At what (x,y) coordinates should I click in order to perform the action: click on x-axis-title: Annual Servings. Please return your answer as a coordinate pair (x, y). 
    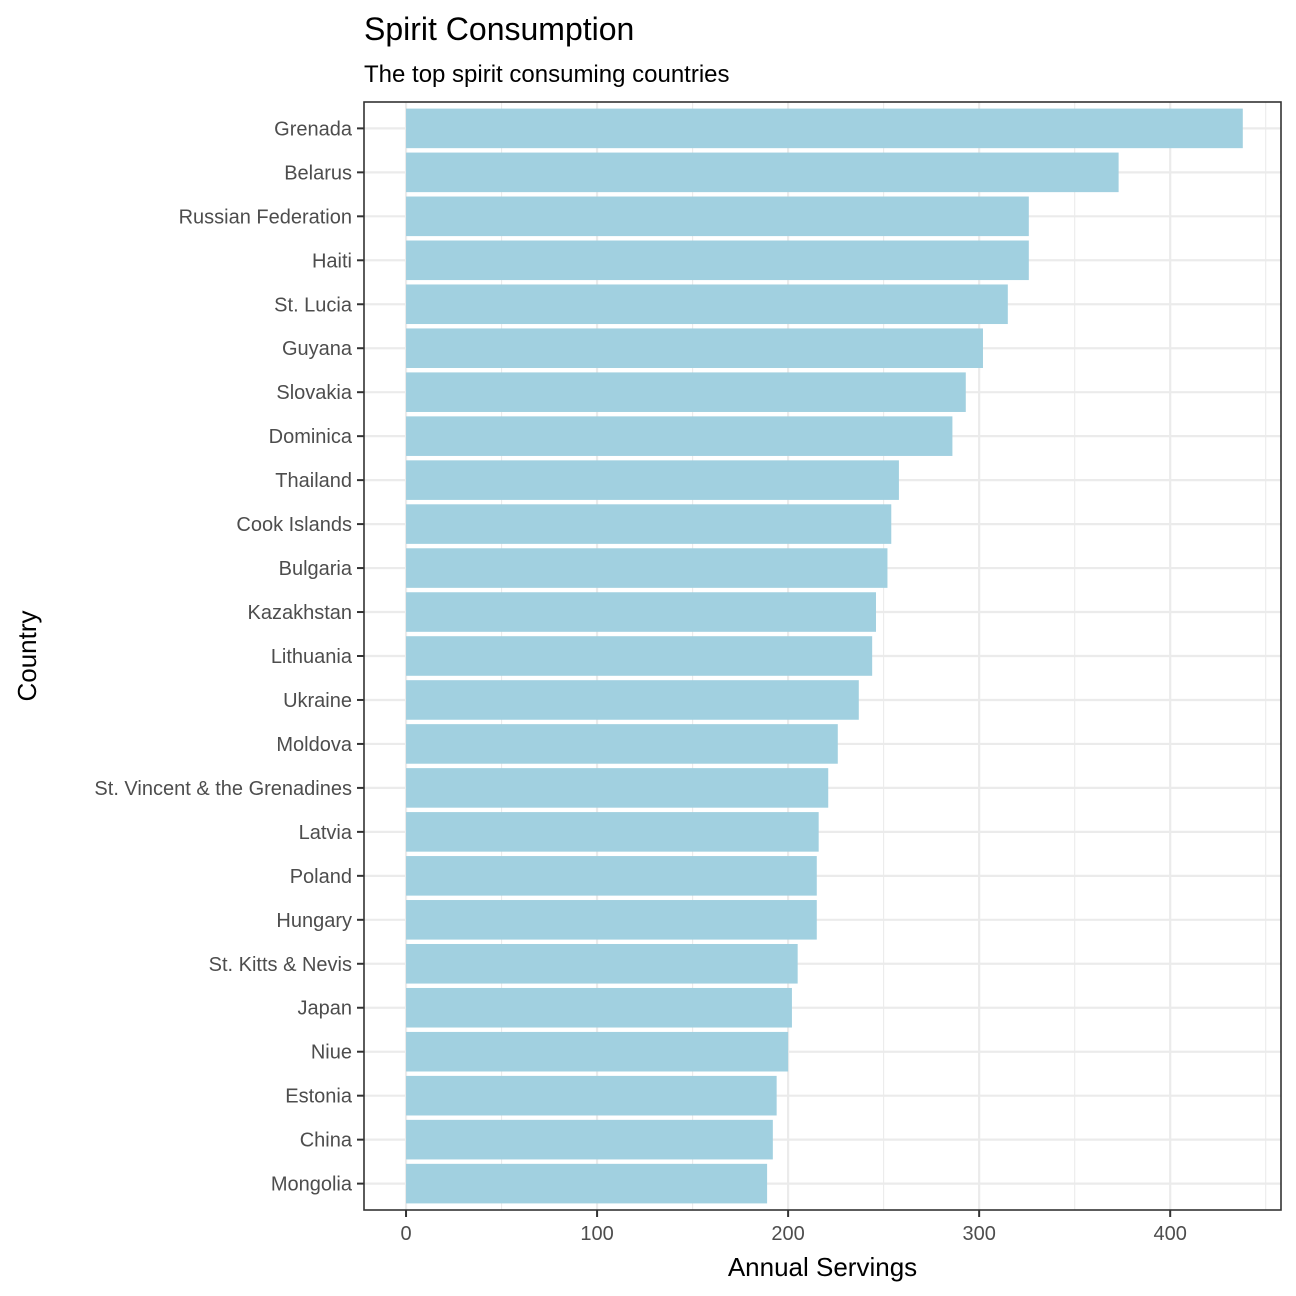
    Looking at the image, I should click on (822, 1267).